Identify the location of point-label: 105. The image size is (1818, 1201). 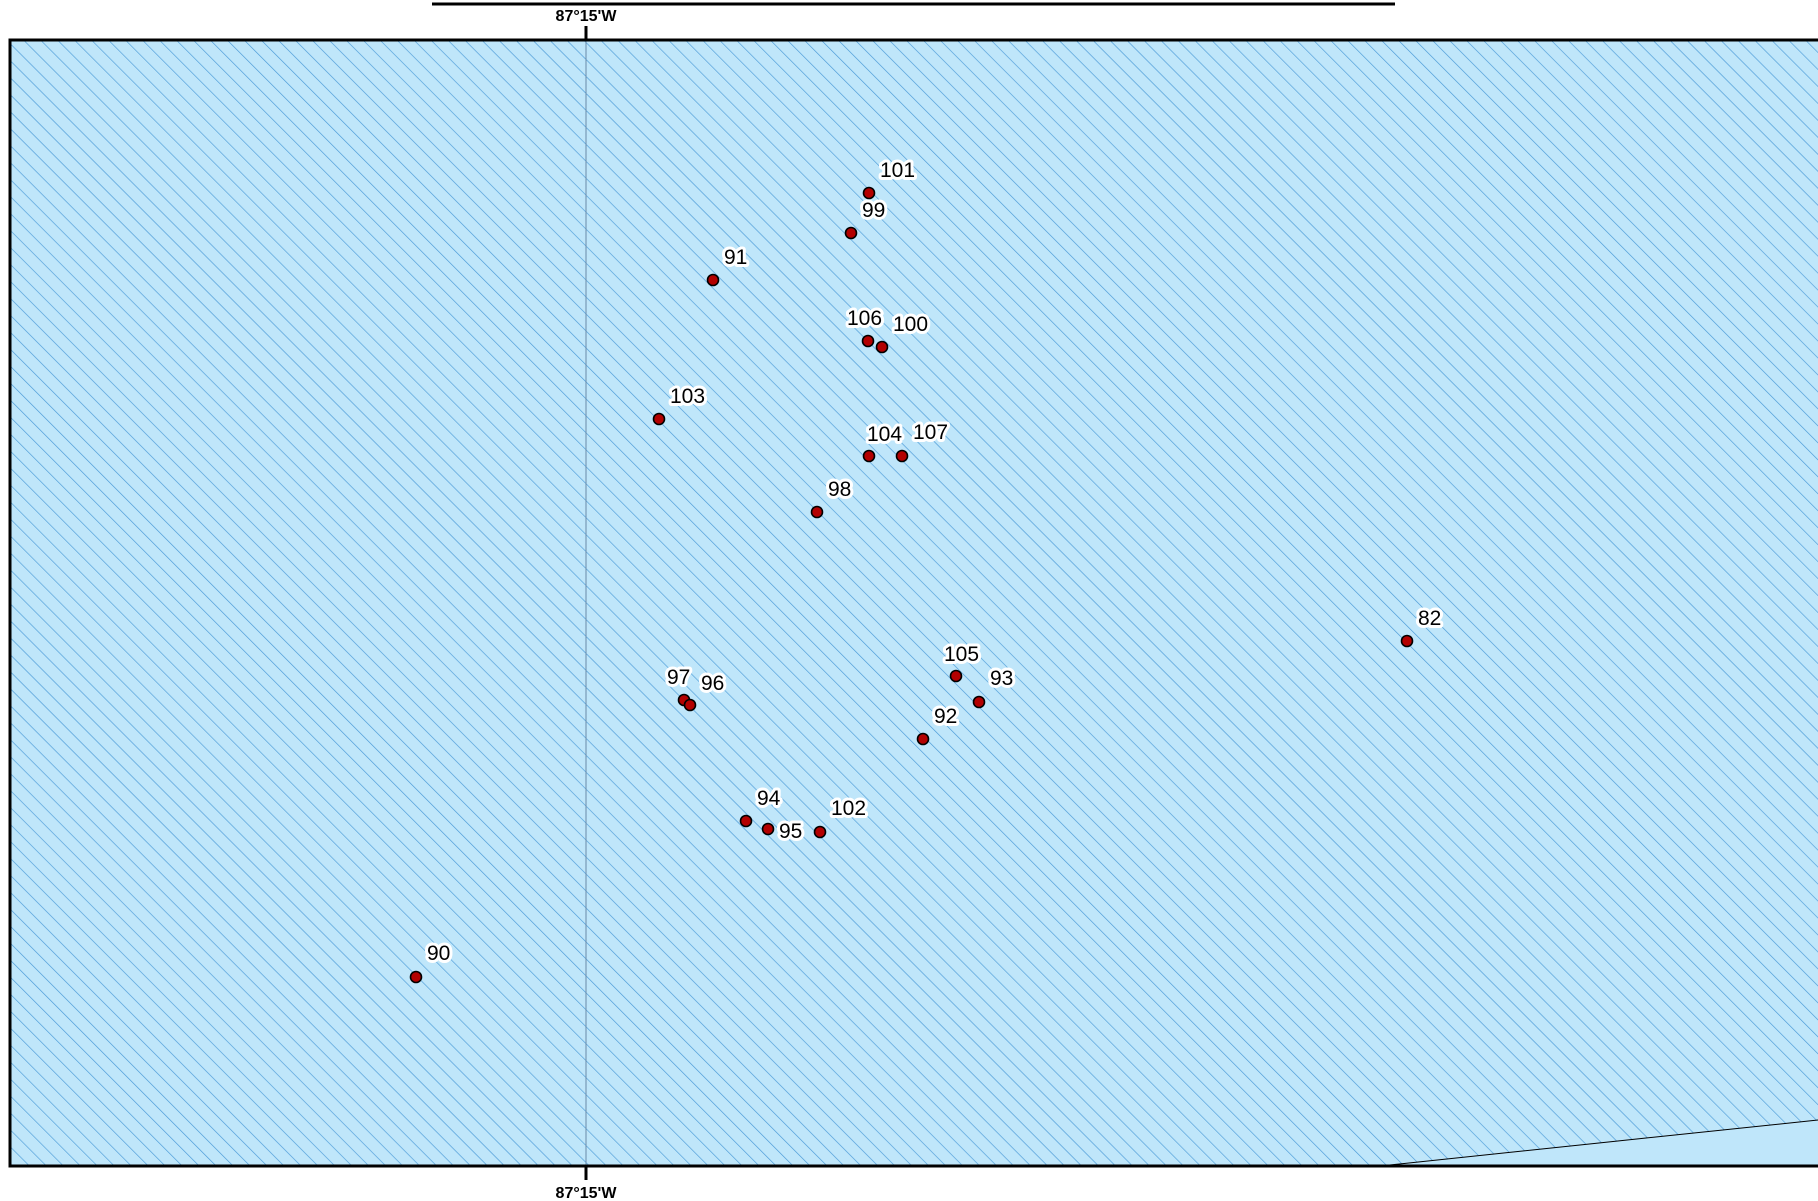
(961, 654).